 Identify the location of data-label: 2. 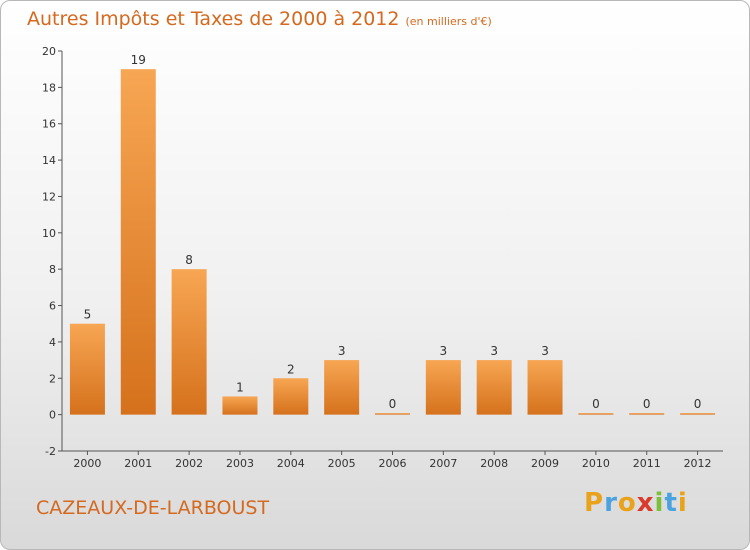
(291, 369).